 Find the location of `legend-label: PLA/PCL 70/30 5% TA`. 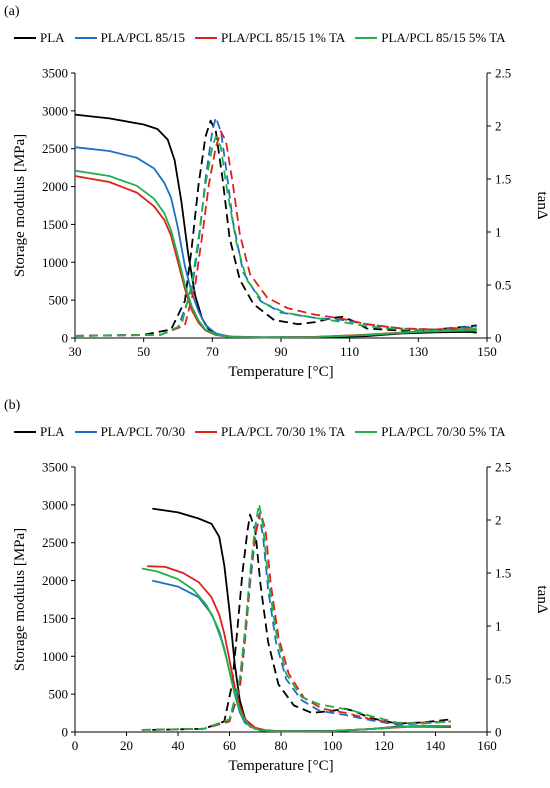

legend-label: PLA/PCL 70/30 5% TA is located at coordinates (443, 431).